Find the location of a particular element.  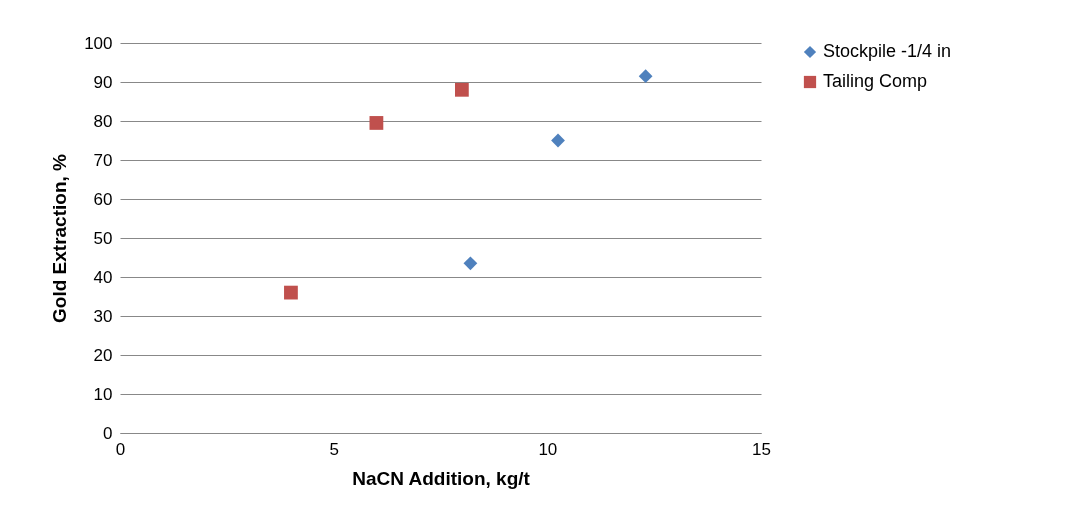

y-tick-label: 100 is located at coordinates (98, 43).